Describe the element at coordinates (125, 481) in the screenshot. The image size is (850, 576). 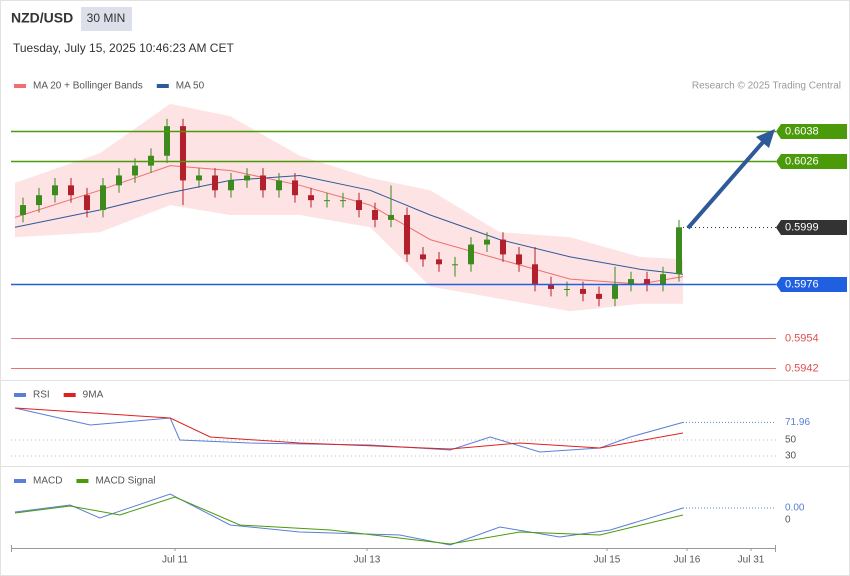
I see `legend-label: MACD Signal` at that location.